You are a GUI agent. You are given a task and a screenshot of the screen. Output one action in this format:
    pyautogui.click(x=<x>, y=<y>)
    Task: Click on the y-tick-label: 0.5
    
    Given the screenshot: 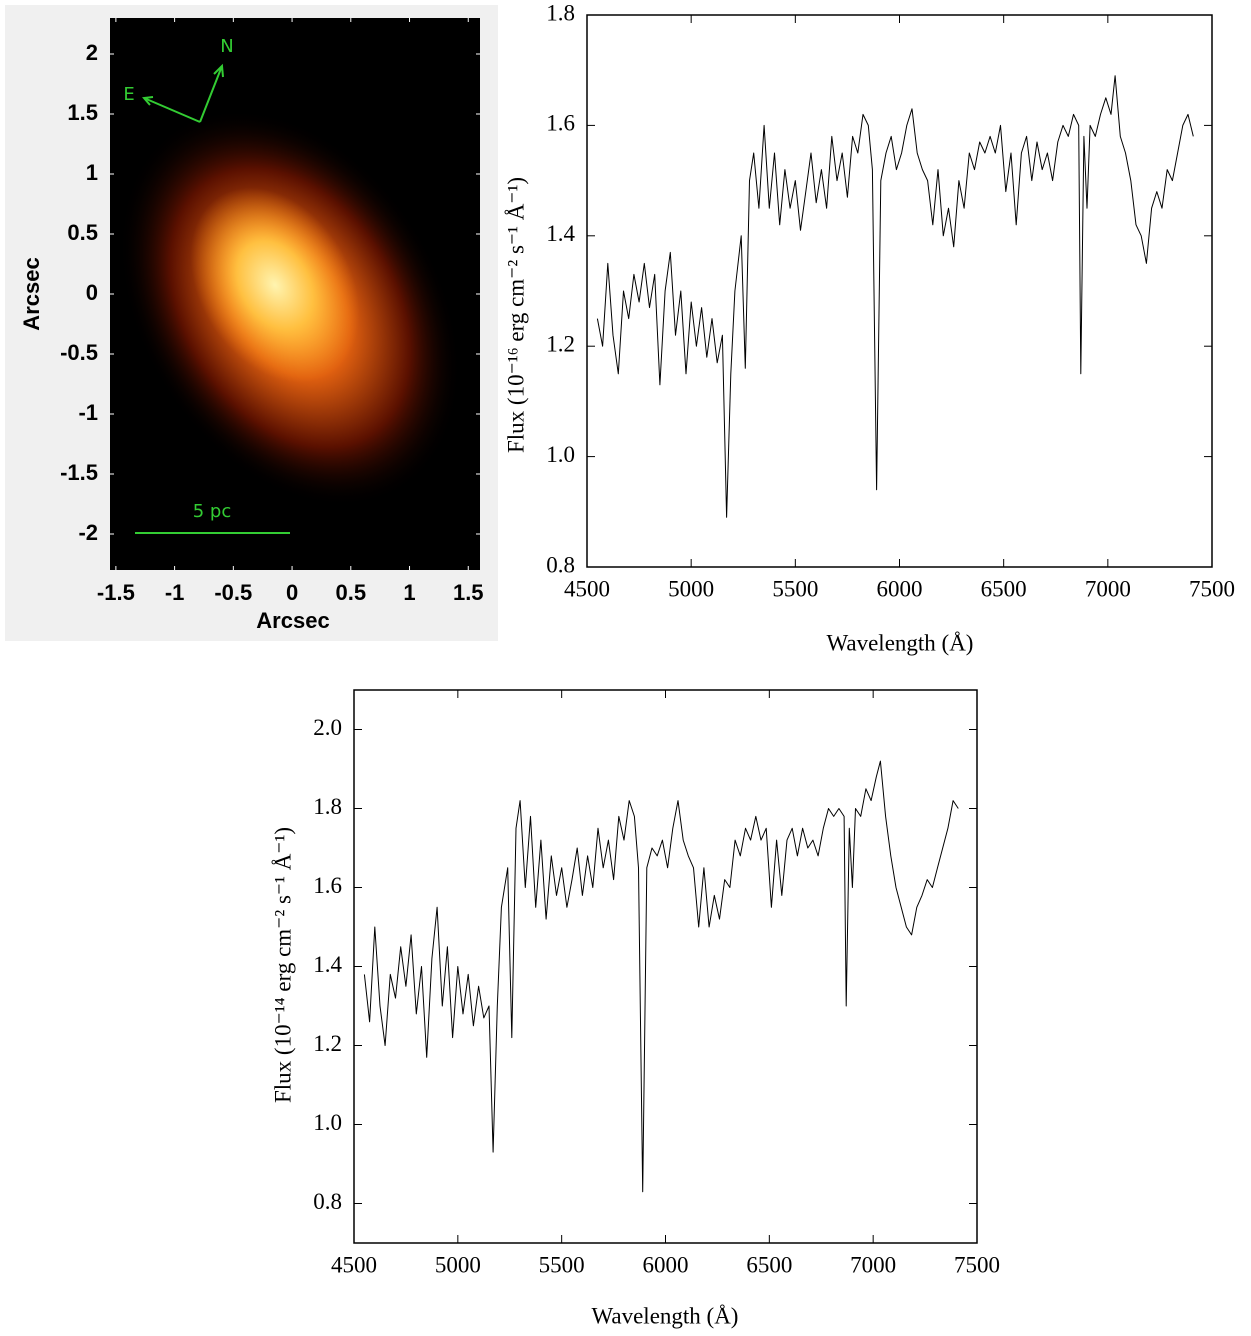 What is the action you would take?
    pyautogui.click(x=82, y=232)
    